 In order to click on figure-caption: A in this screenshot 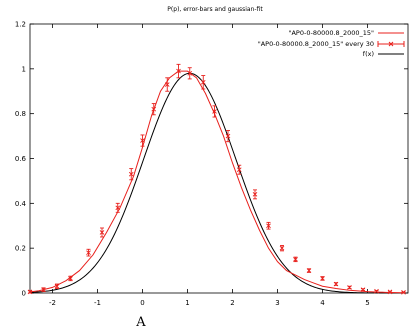, I will do `click(140, 322)`.